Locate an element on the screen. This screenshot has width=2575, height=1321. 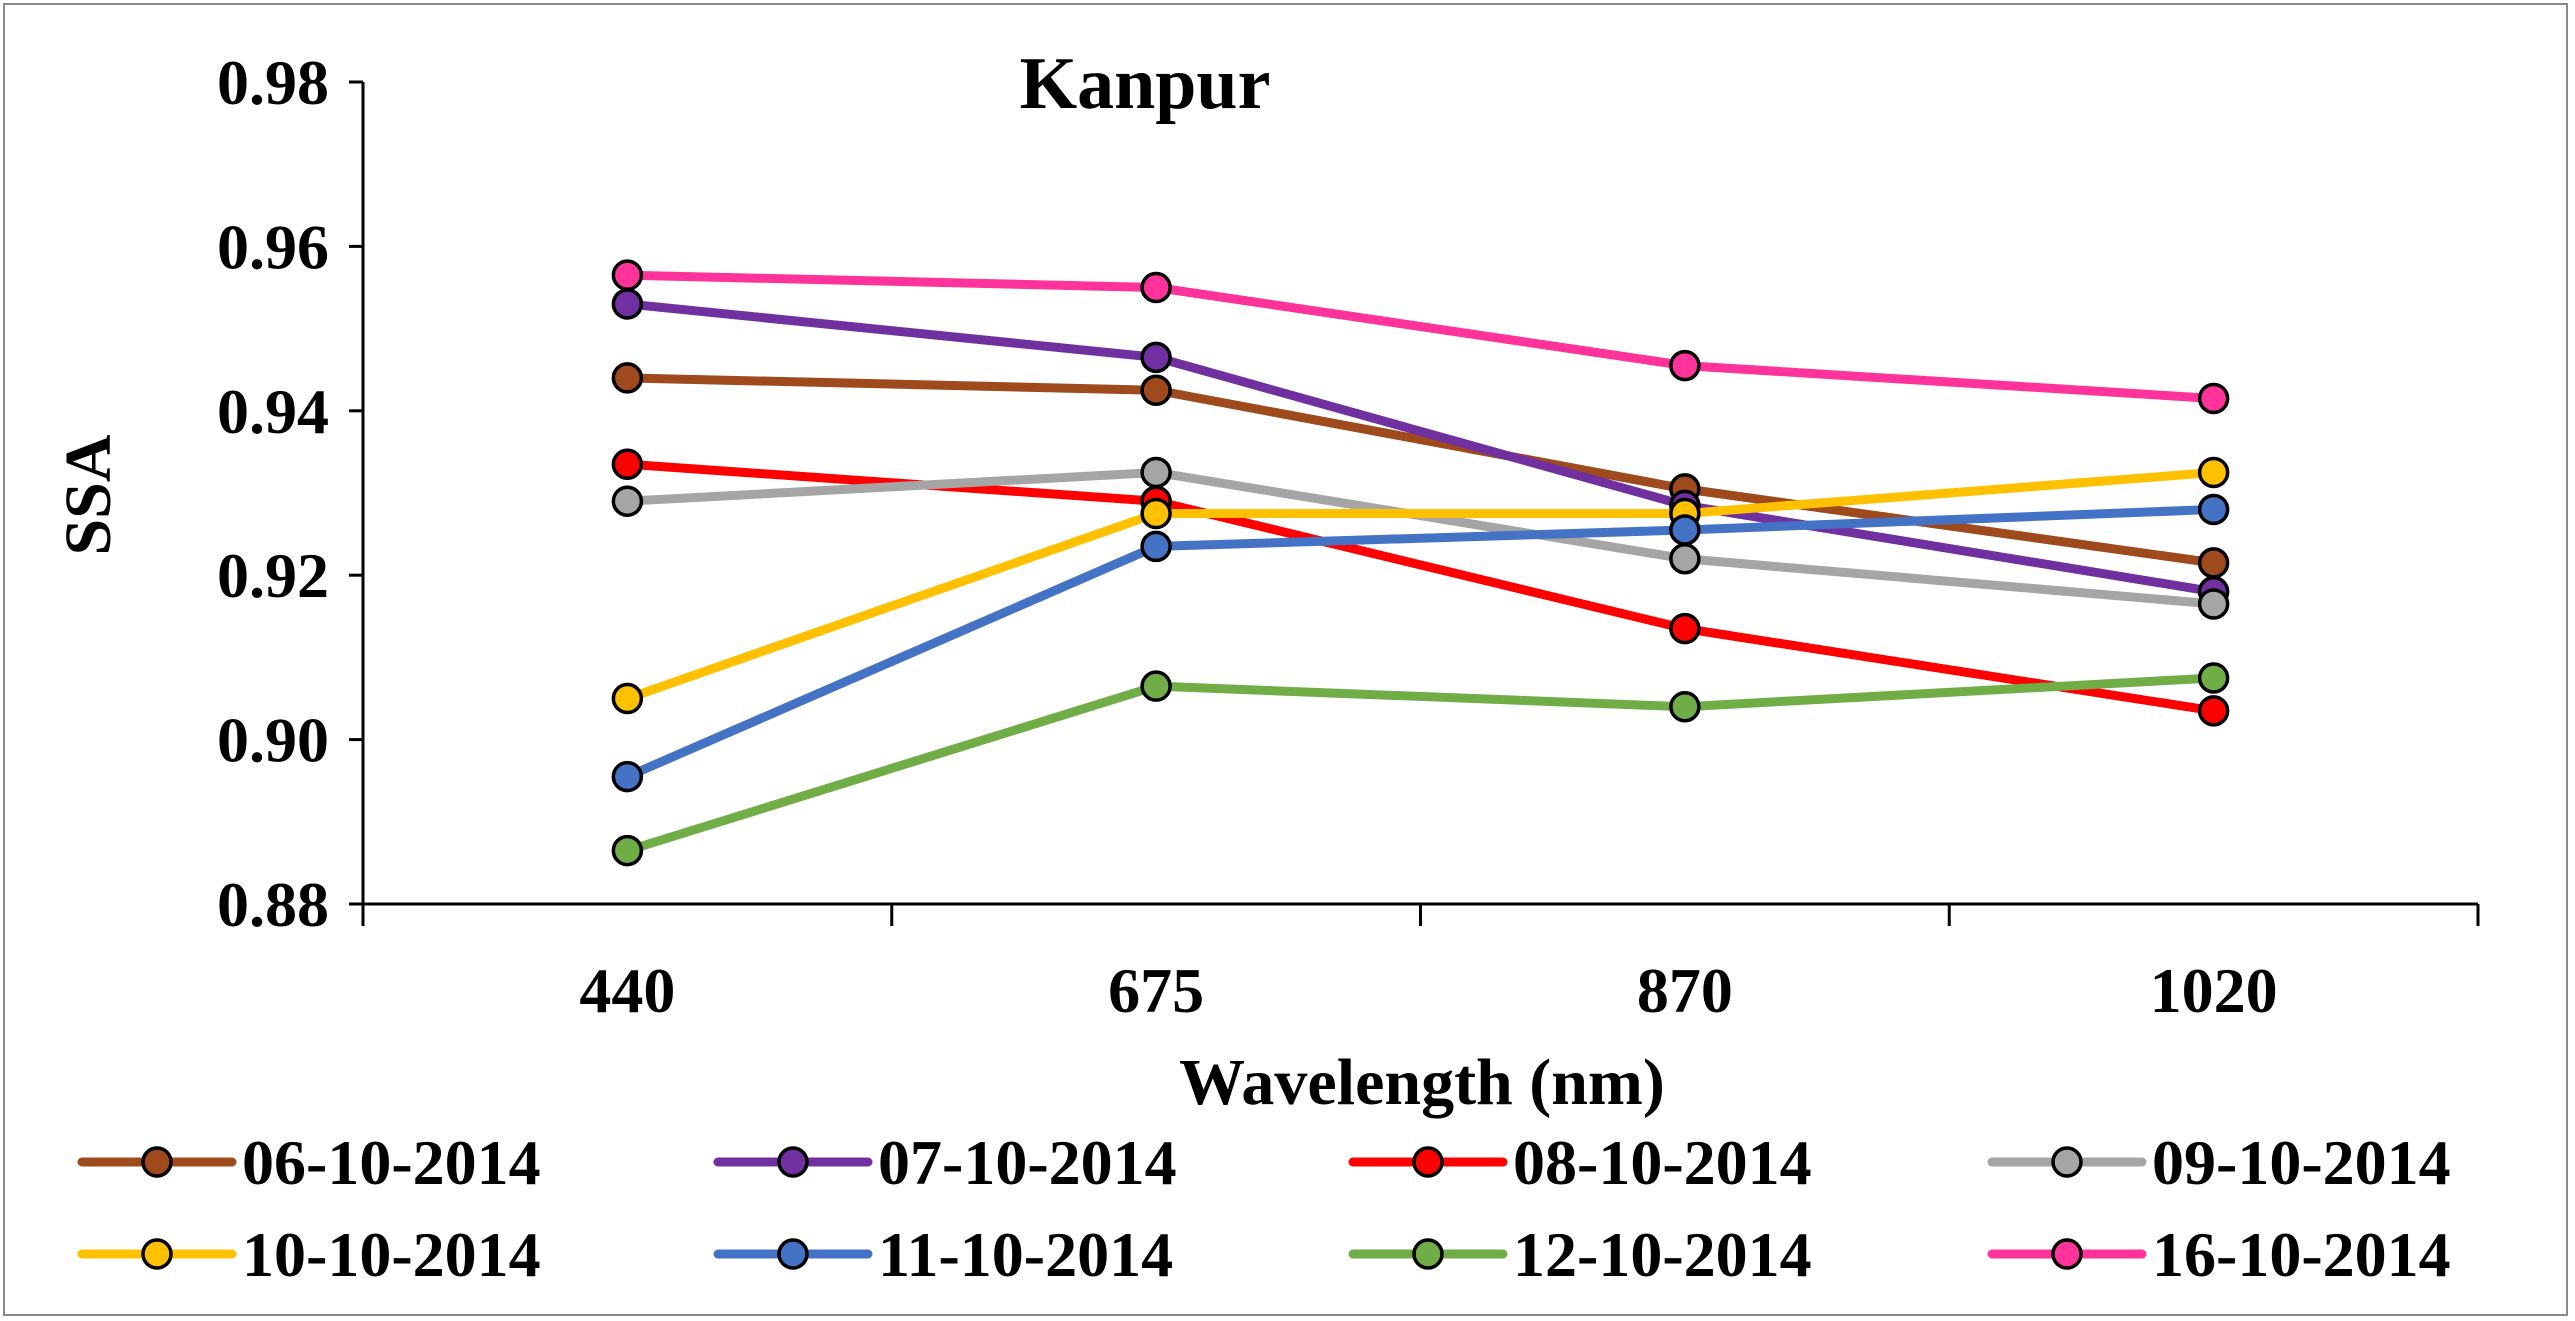
legend-label: 11-10-2014 is located at coordinates (1025, 1254).